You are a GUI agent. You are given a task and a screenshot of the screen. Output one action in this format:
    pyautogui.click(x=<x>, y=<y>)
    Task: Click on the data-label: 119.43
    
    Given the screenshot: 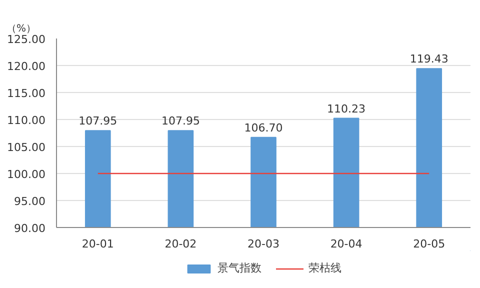 What is the action you would take?
    pyautogui.click(x=429, y=59)
    